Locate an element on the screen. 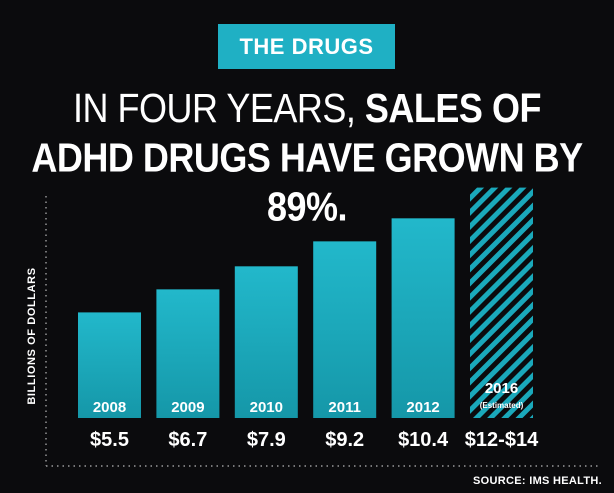 The width and height of the screenshot is (614, 493). headline-line-1: IN FOUR YEARS, SALES OF is located at coordinates (307, 108).